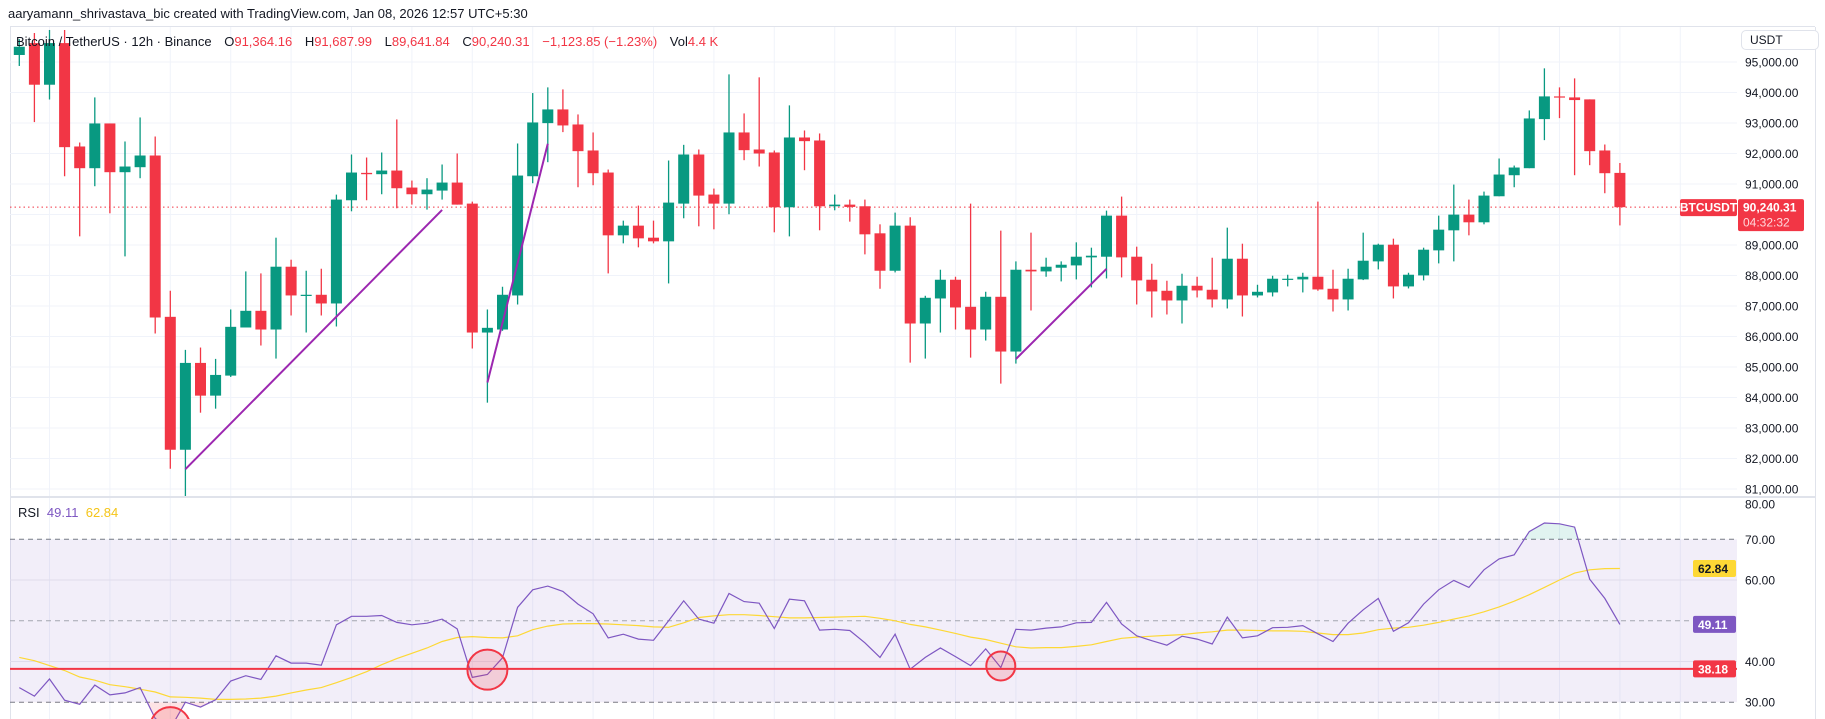 This screenshot has width=1825, height=719. What do you see at coordinates (1760, 505) in the screenshot?
I see `rsi-axis-tick: 80.00` at bounding box center [1760, 505].